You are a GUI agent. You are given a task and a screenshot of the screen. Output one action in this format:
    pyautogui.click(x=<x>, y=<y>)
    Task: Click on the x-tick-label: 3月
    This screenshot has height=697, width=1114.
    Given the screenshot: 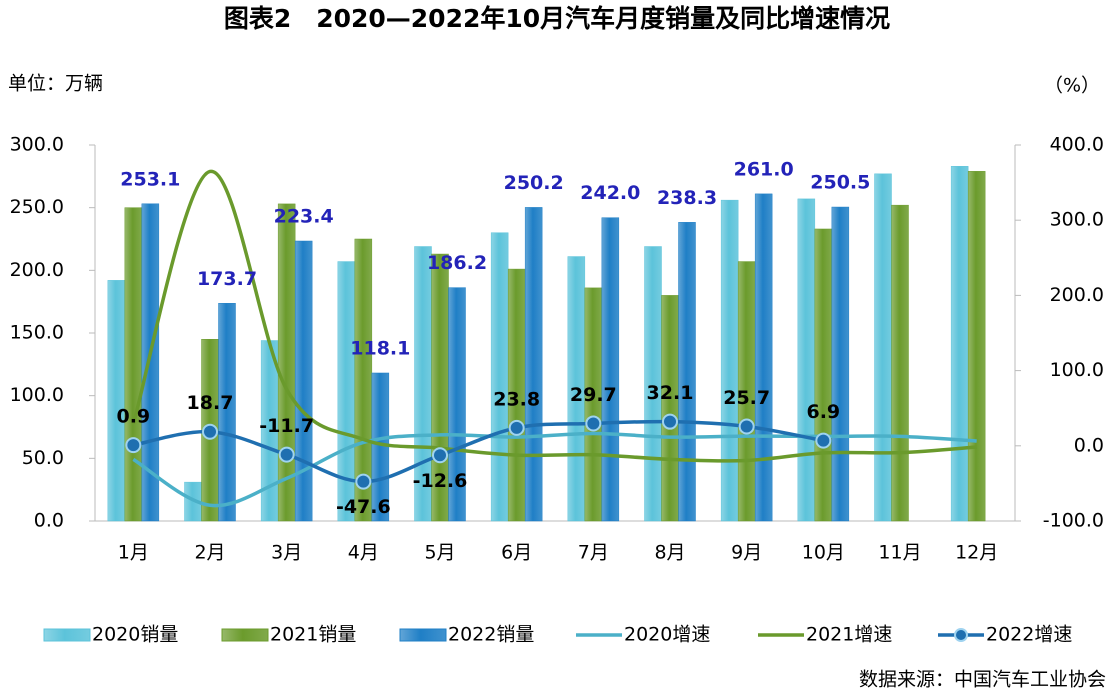 What is the action you would take?
    pyautogui.click(x=286, y=553)
    